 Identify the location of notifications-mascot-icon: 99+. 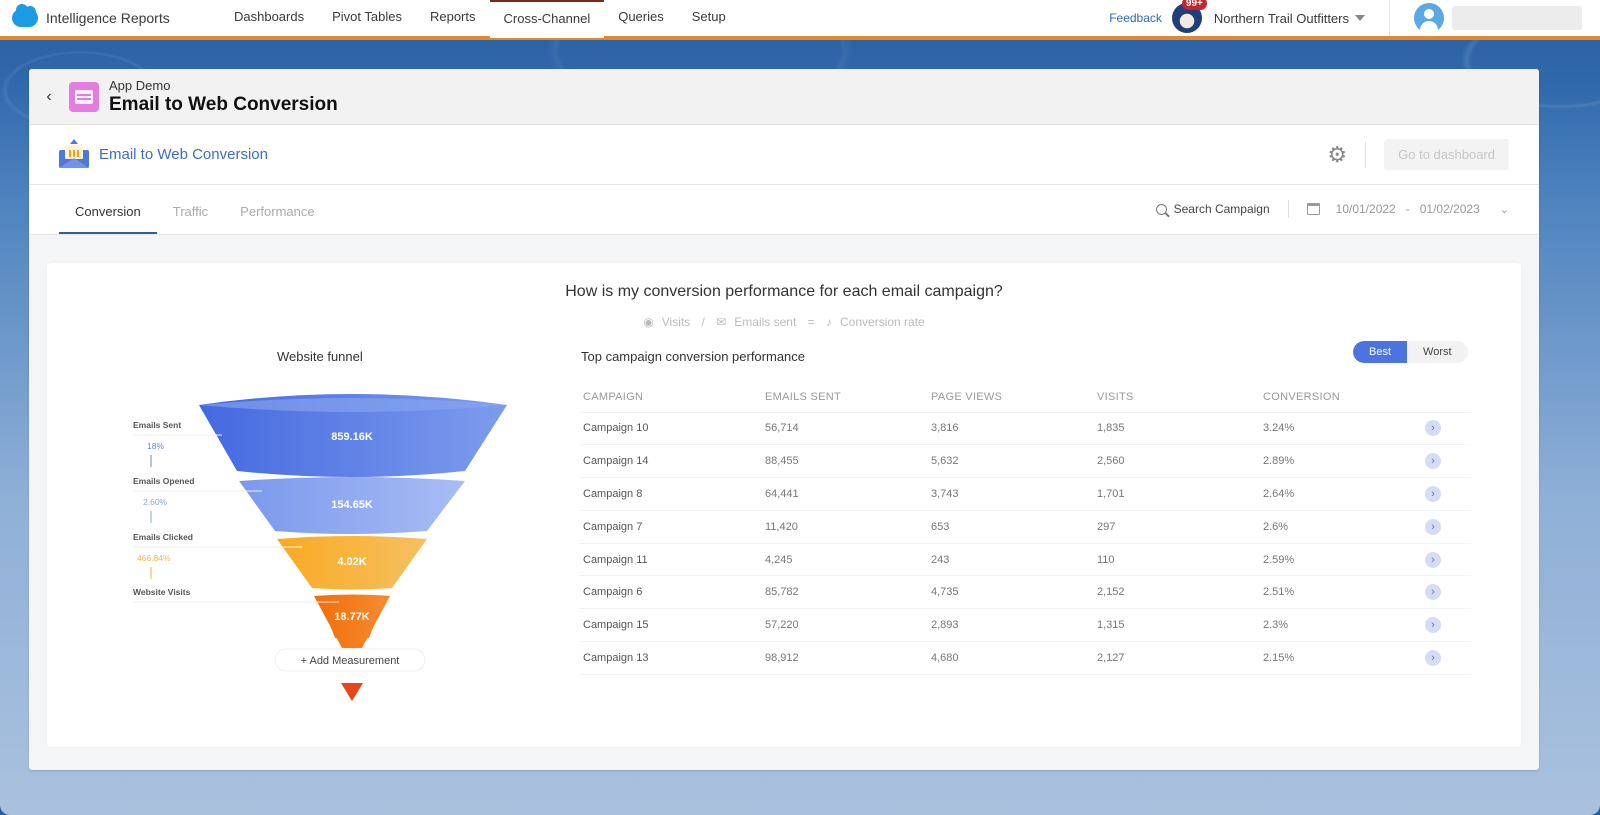
(1189, 16).